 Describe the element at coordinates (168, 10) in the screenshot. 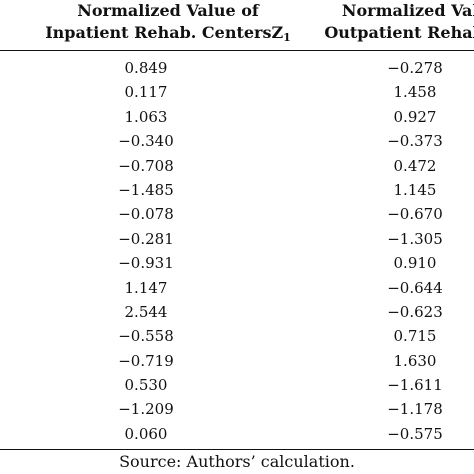

I see `header-inpatient-line1: Normalized Value of` at that location.